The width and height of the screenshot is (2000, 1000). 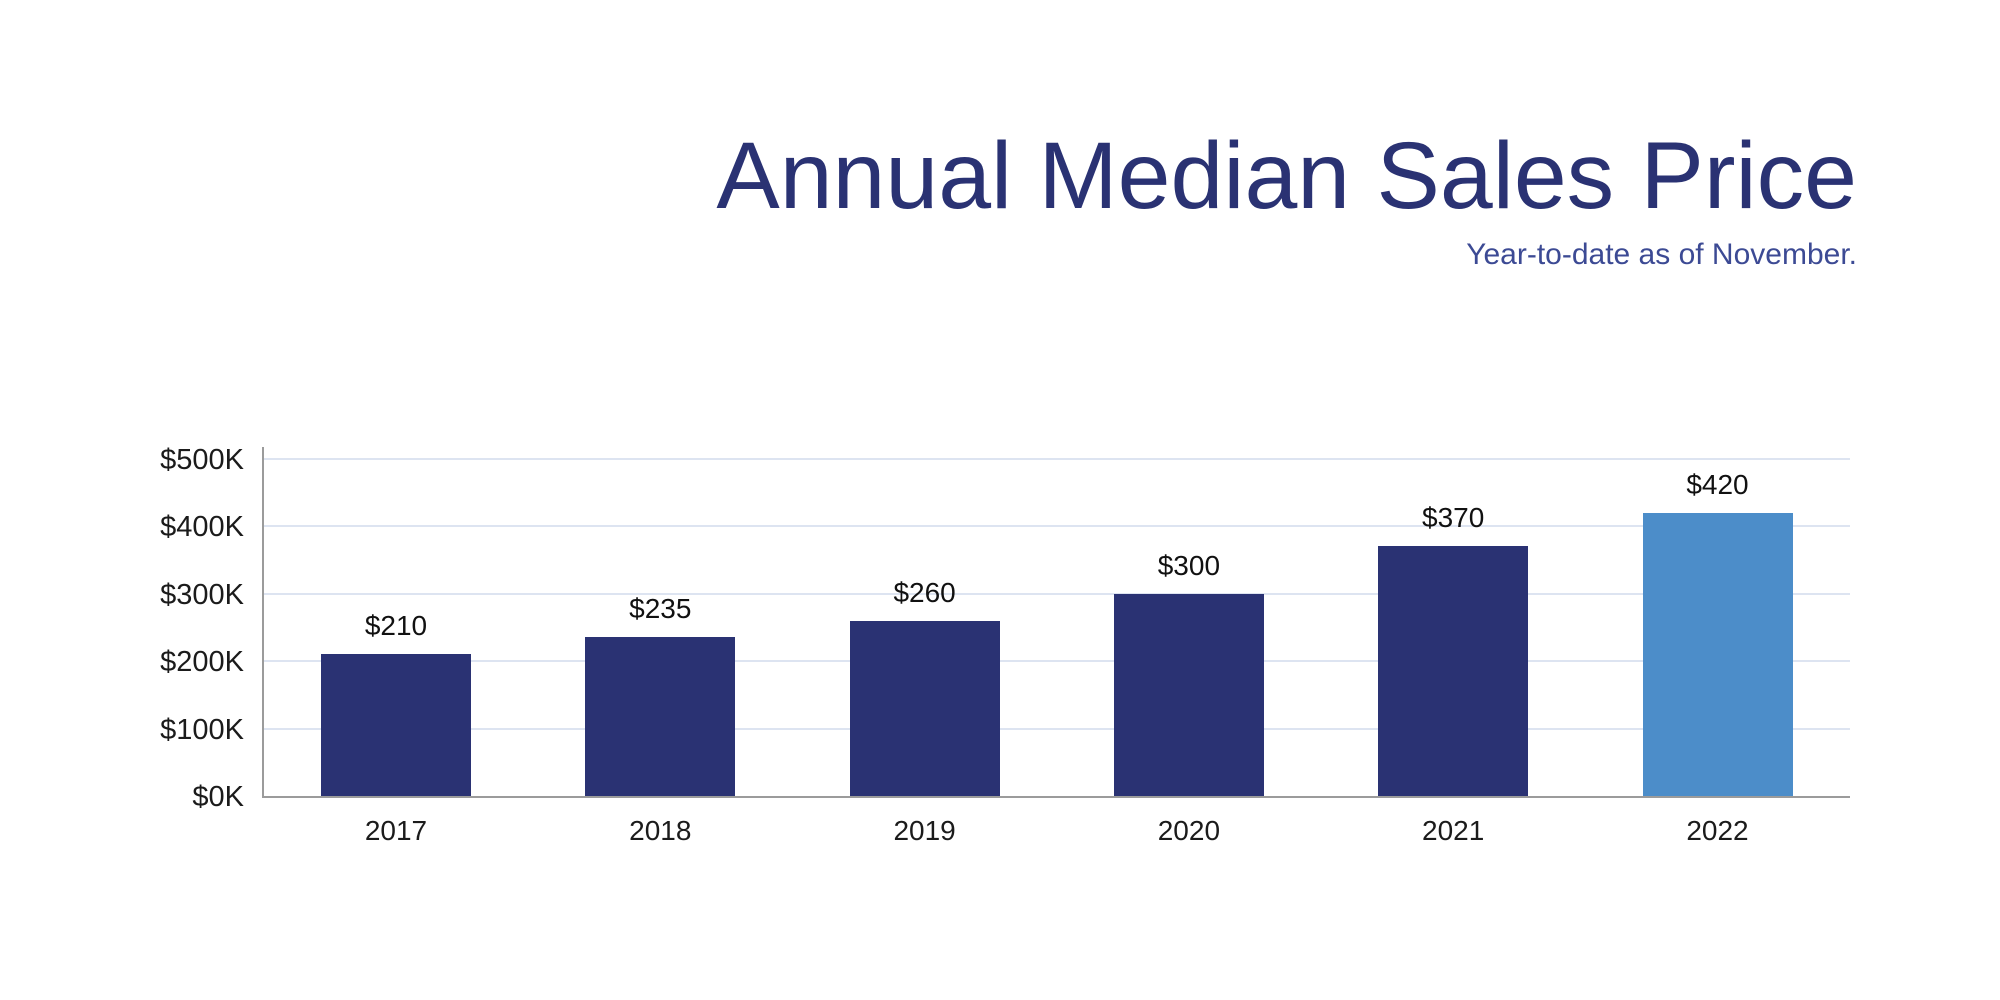 What do you see at coordinates (1661, 254) in the screenshot?
I see `chart-subtitle: Year-to-date as of November.` at bounding box center [1661, 254].